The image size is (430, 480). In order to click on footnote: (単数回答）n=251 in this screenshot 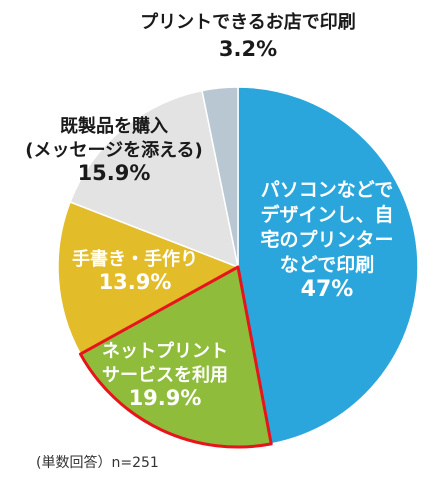, I will do `click(97, 463)`.